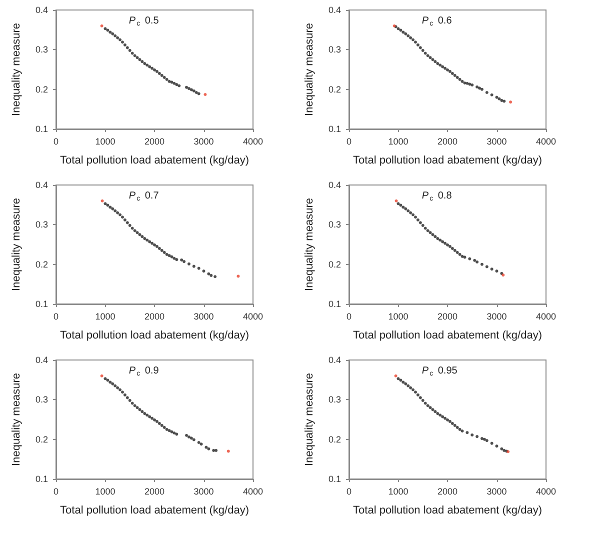 The image size is (593, 533). Describe the element at coordinates (334, 89) in the screenshot. I see `y-tick-label: 0.2` at that location.